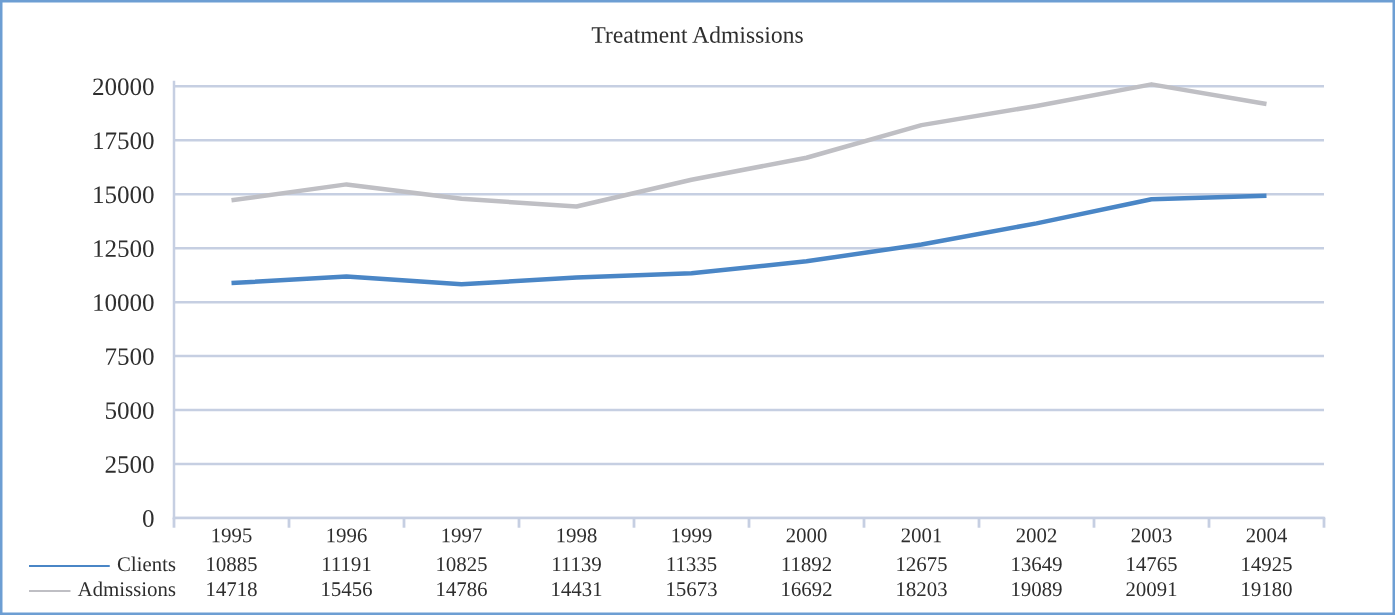  What do you see at coordinates (692, 535) in the screenshot?
I see `x-tick-label: 1999` at bounding box center [692, 535].